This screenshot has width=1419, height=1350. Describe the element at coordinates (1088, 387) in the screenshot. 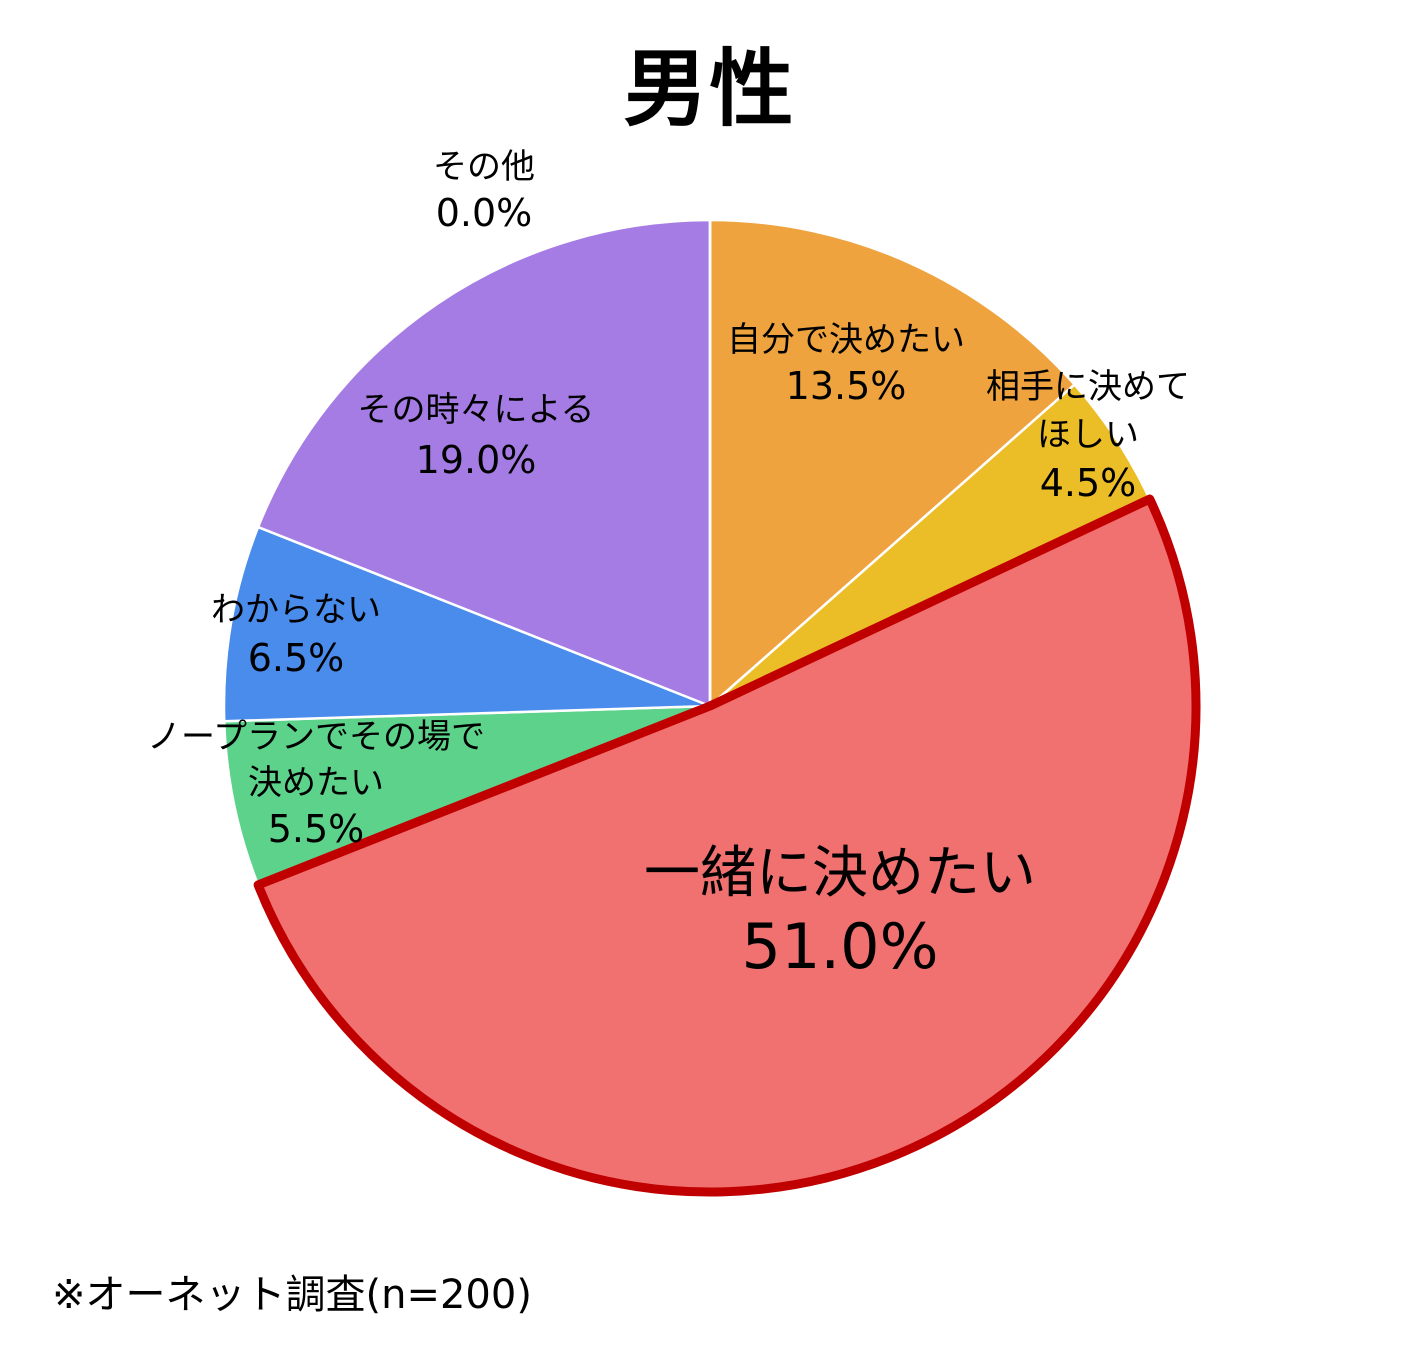

I see `slice-label-2-line-1: 相手に決めて` at that location.